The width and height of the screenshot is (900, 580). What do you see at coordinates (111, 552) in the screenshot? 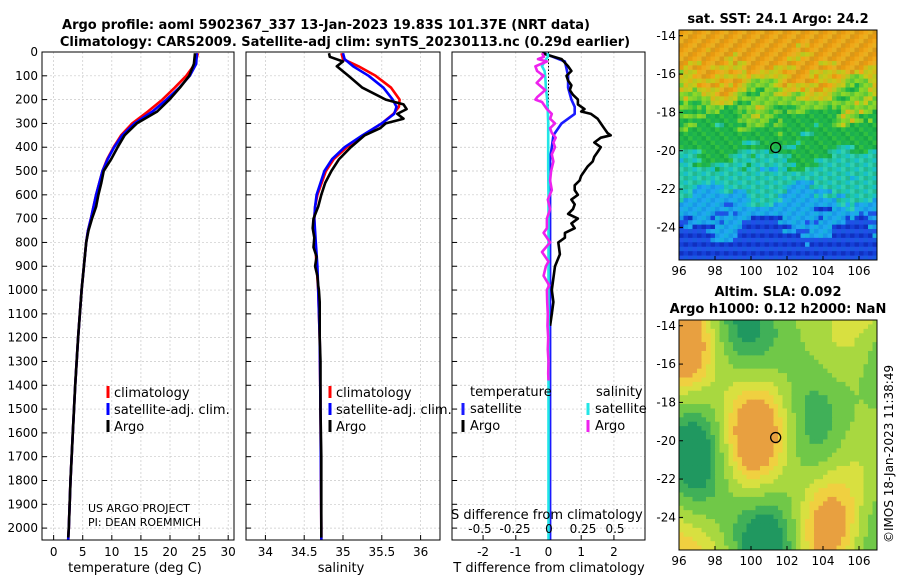
I see `temperature-xtick-label: 10` at bounding box center [111, 552].